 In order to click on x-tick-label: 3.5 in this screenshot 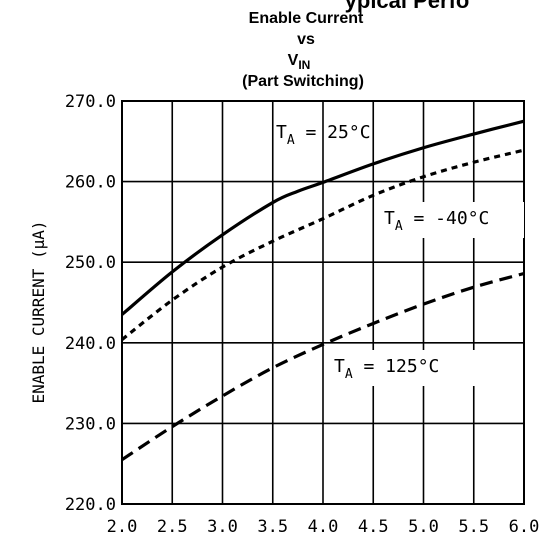, I will do `click(272, 527)`.